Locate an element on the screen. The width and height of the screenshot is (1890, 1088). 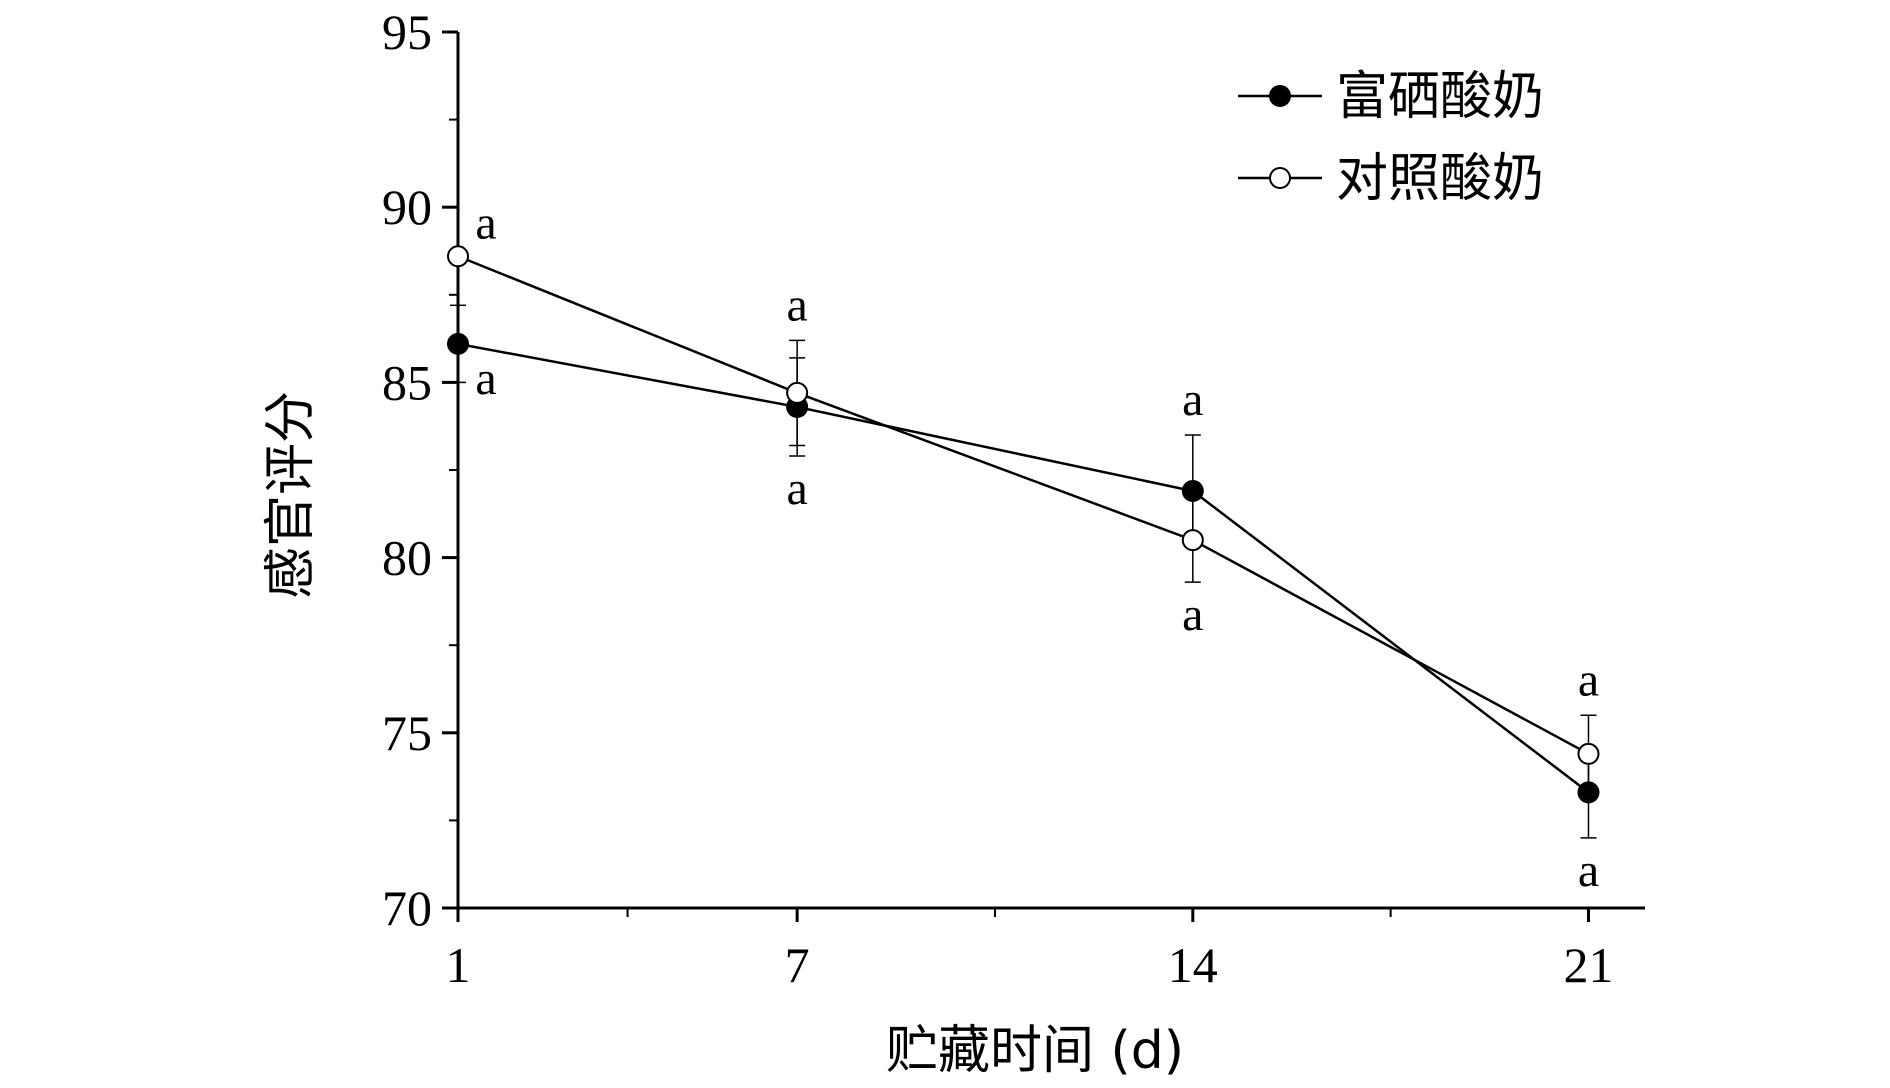
y-axis-title: 感官评分 is located at coordinates (291, 495).